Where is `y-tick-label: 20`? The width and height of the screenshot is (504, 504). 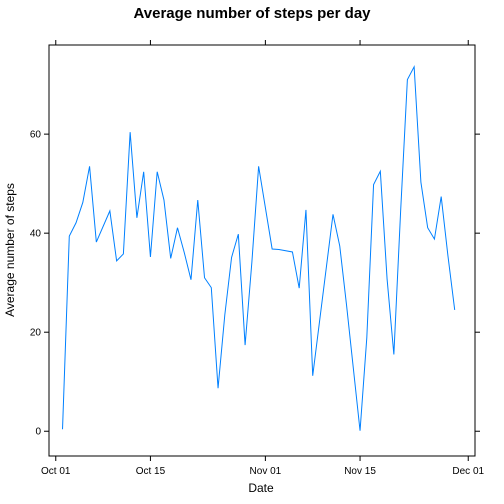
y-tick-label: 20 is located at coordinates (36, 333).